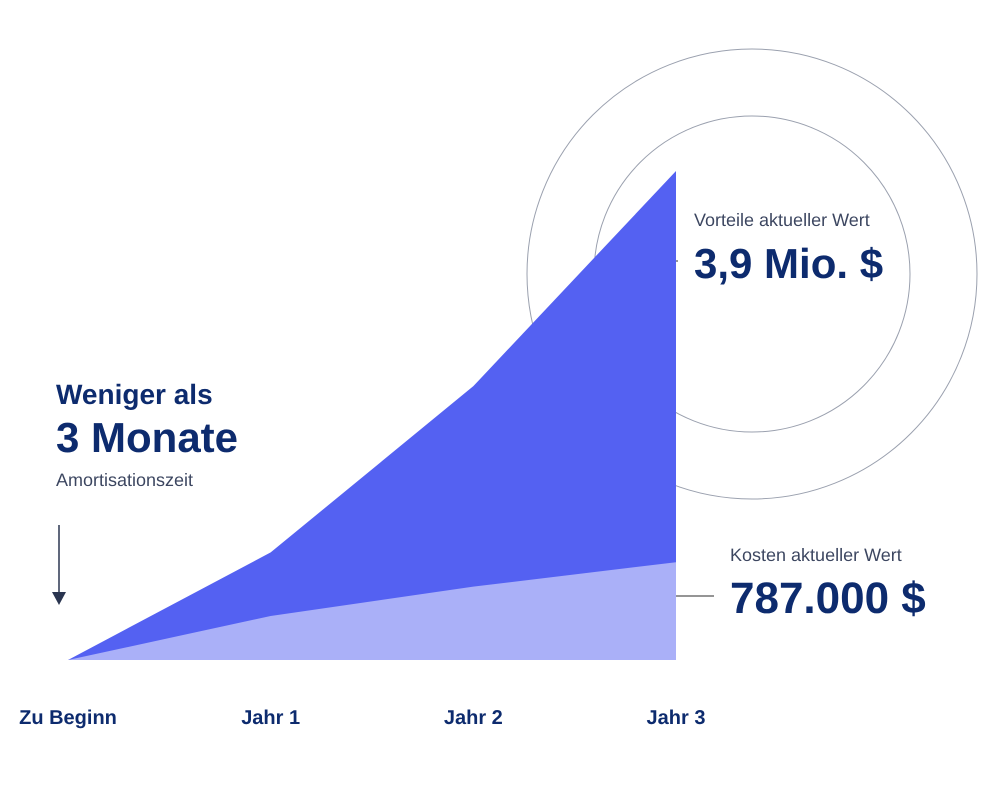 The image size is (1000, 792). What do you see at coordinates (270, 718) in the screenshot?
I see `x-tick-label: Jahr 1` at bounding box center [270, 718].